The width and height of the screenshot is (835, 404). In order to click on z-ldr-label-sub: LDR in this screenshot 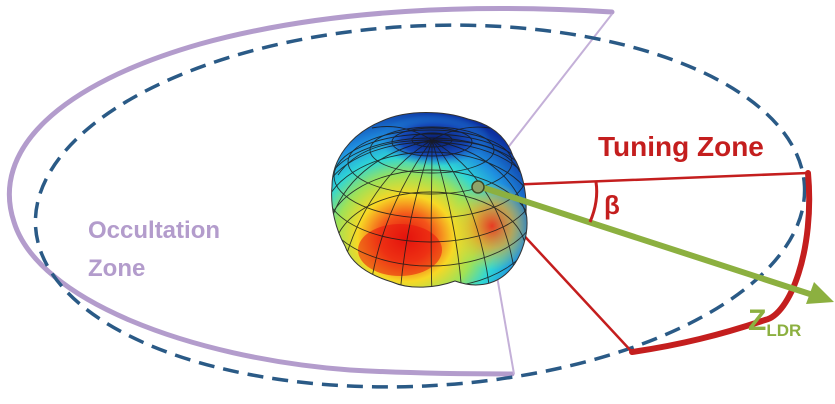, I will do `click(783, 330)`.